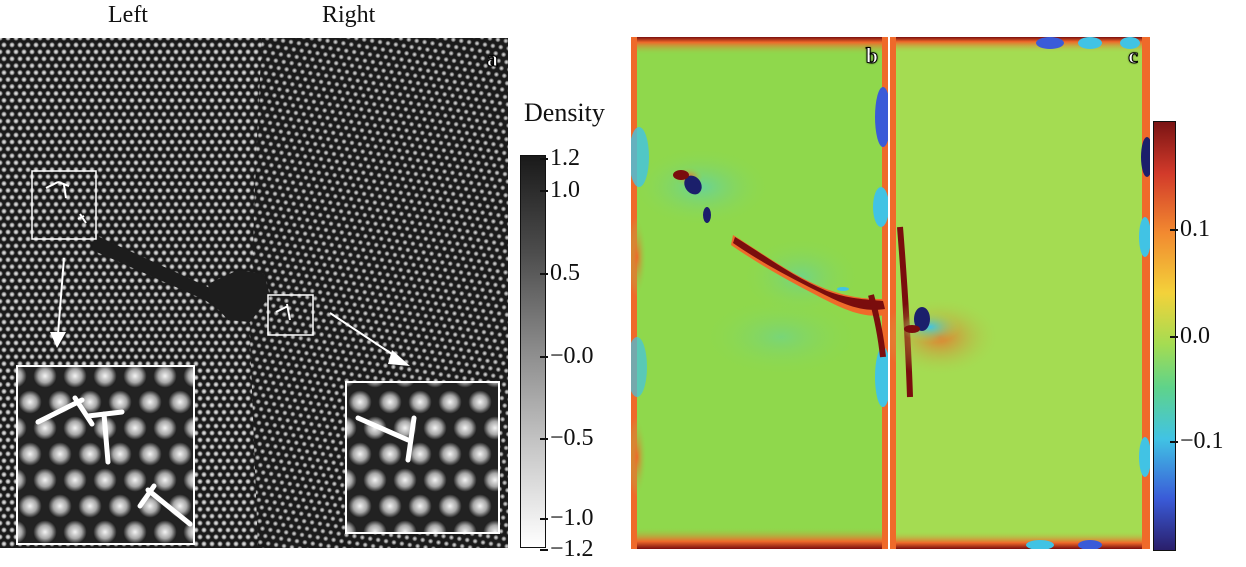 Image resolution: width=1246 pixels, height=567 pixels. I want to click on density-tick-label: −1.0, so click(572, 518).